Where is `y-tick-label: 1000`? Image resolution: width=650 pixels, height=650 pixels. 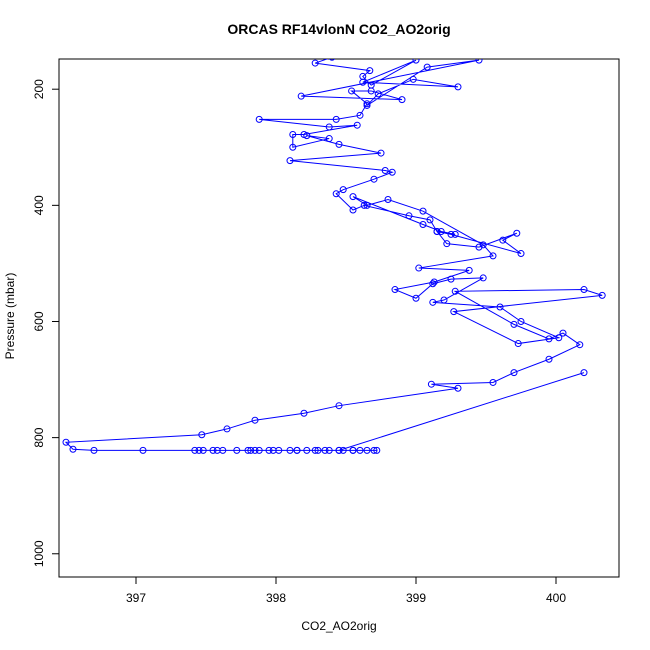
y-tick-label: 1000 is located at coordinates (39, 553).